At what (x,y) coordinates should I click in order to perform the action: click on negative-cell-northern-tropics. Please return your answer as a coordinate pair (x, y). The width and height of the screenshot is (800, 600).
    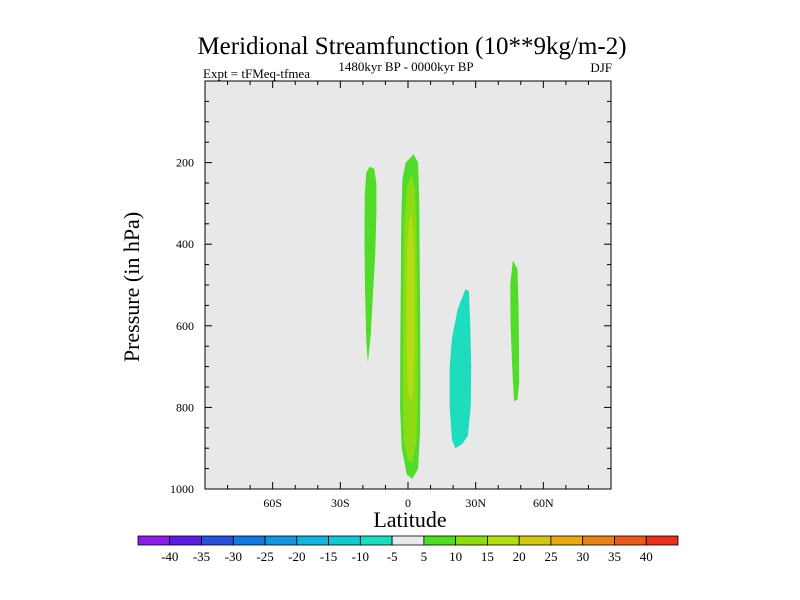
    Looking at the image, I should click on (460, 369).